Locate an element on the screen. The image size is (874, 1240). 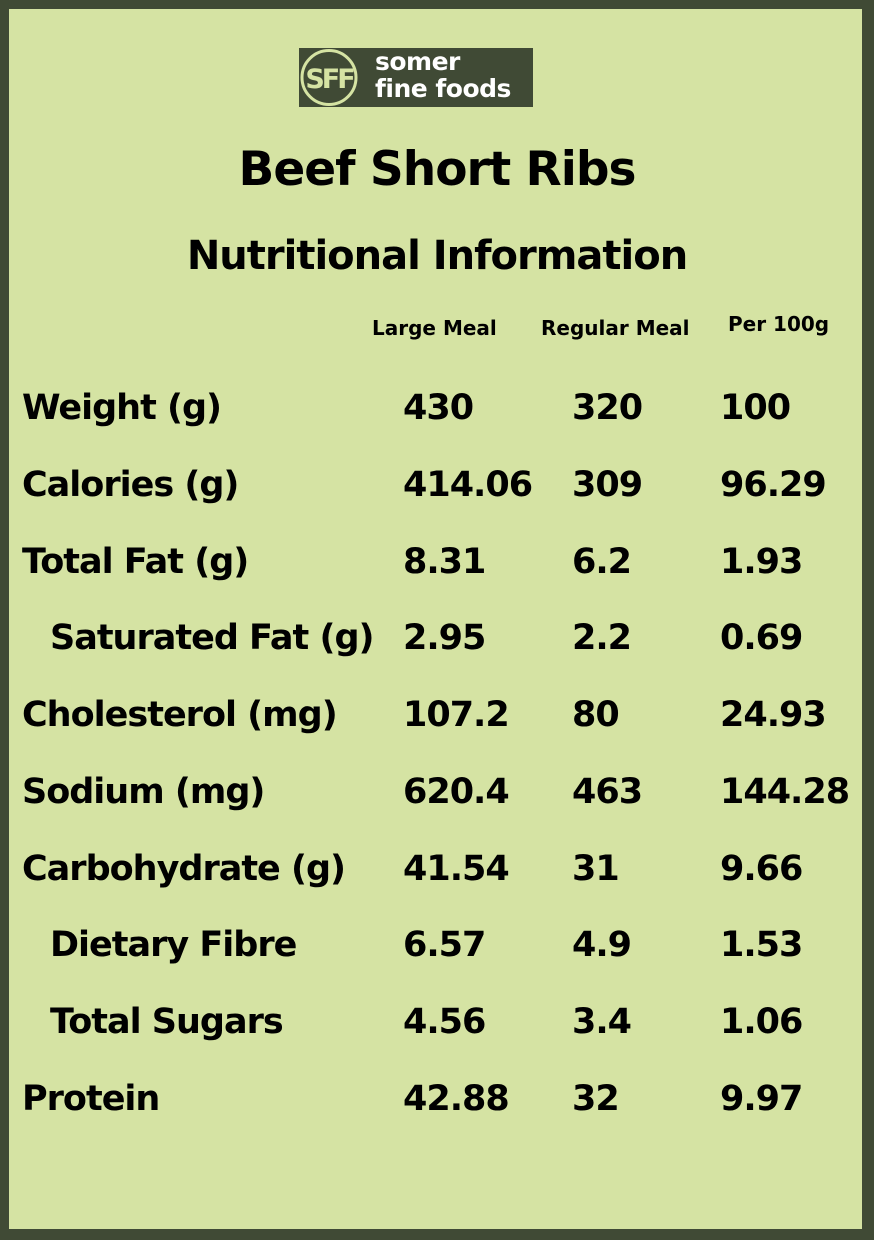
brand-name-line1: somer is located at coordinates (417, 61).